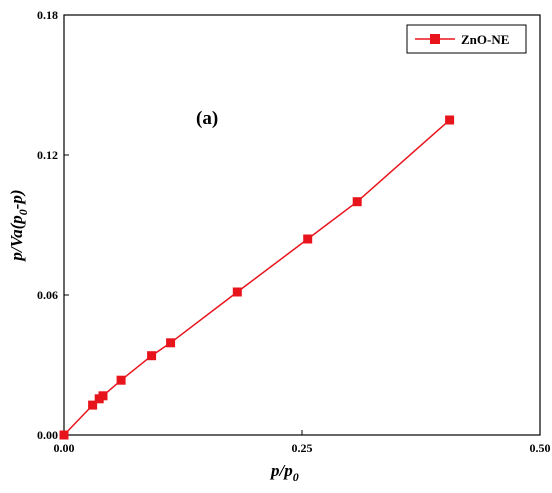  I want to click on y-tick-label: 0.06, so click(47, 295).